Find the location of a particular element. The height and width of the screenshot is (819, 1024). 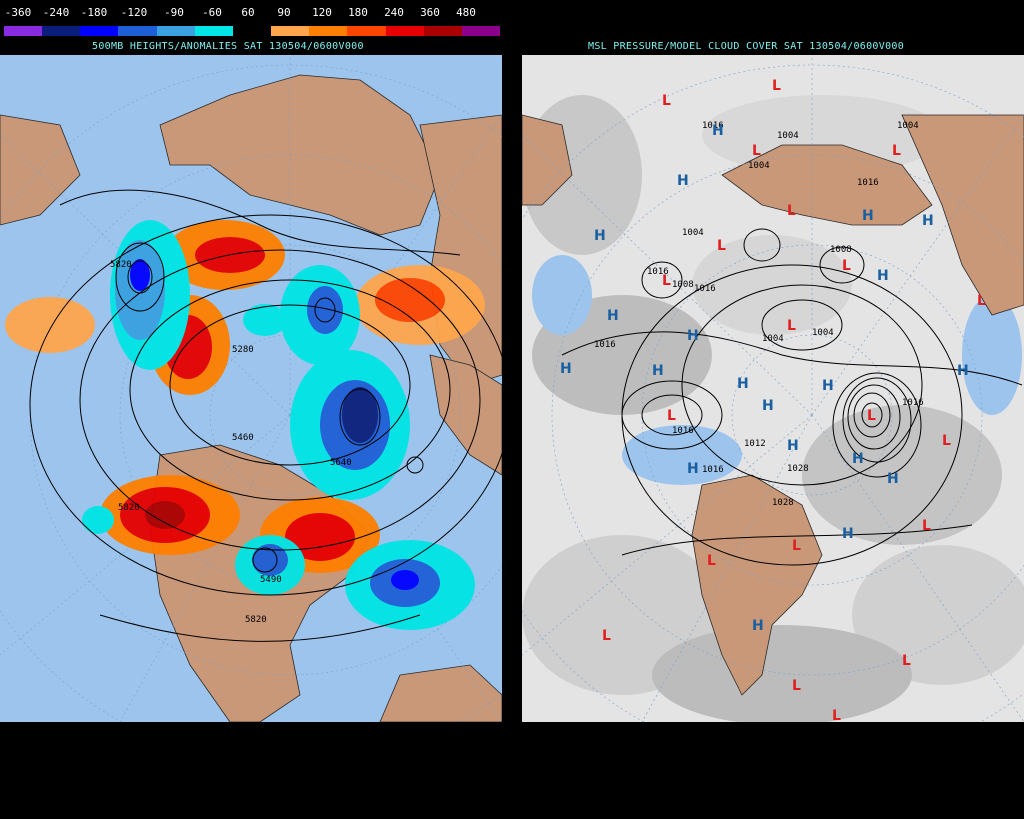

contour-label: 5460 is located at coordinates (243, 438).